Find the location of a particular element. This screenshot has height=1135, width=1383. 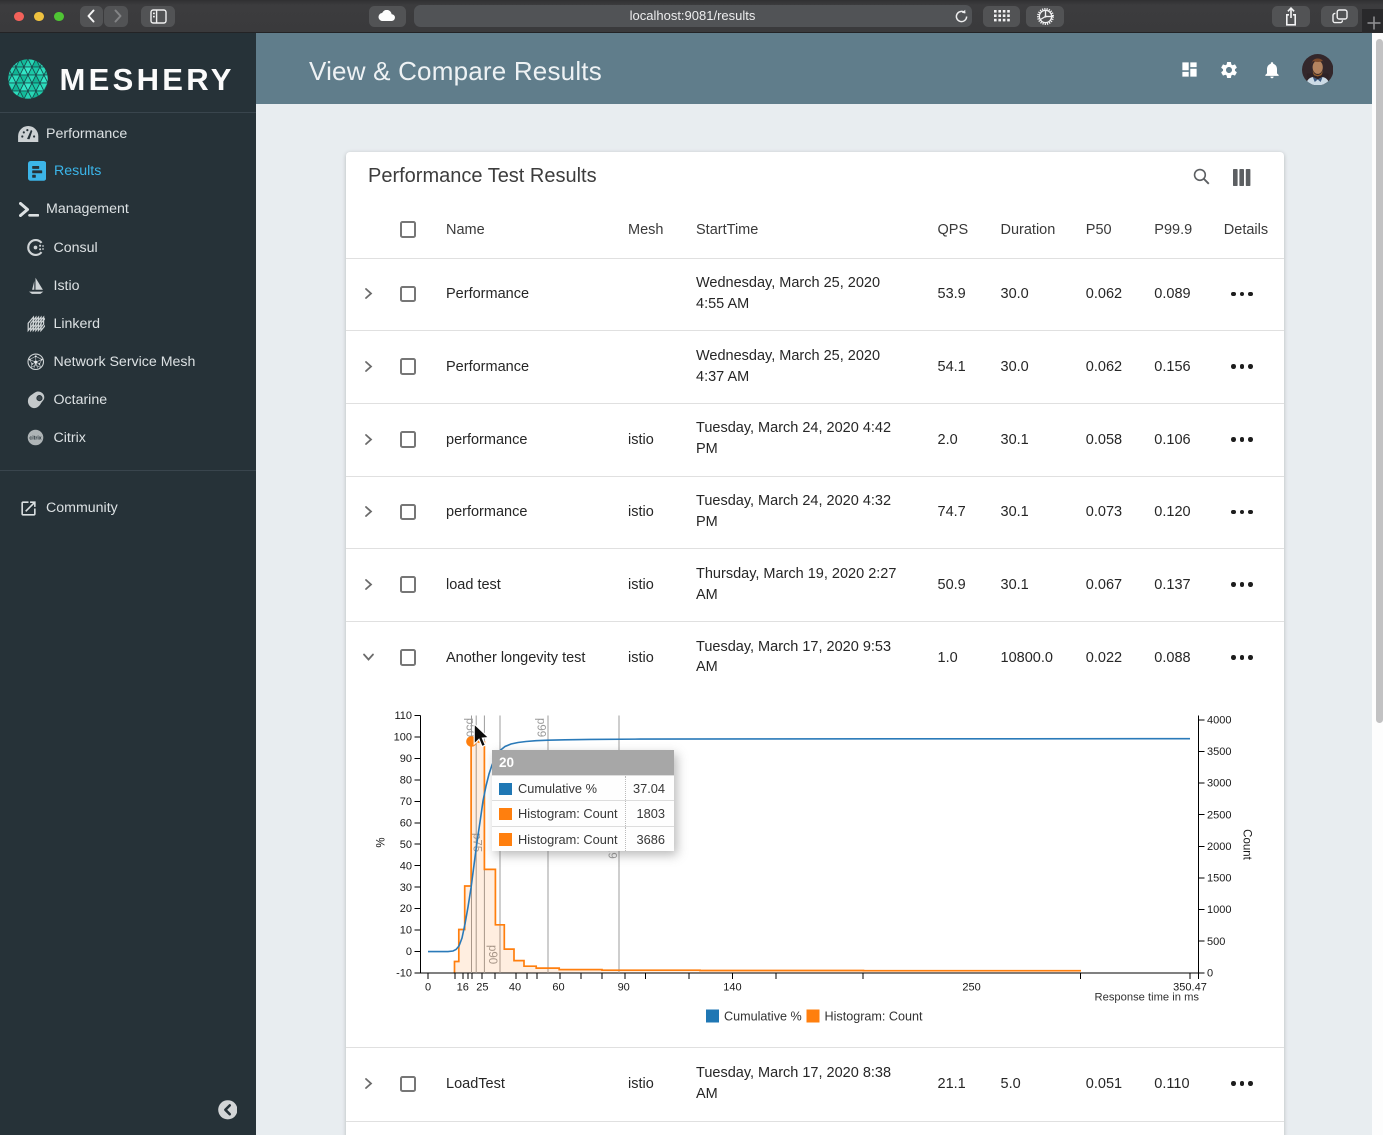

svg-text: 3500 is located at coordinates (1219, 752).